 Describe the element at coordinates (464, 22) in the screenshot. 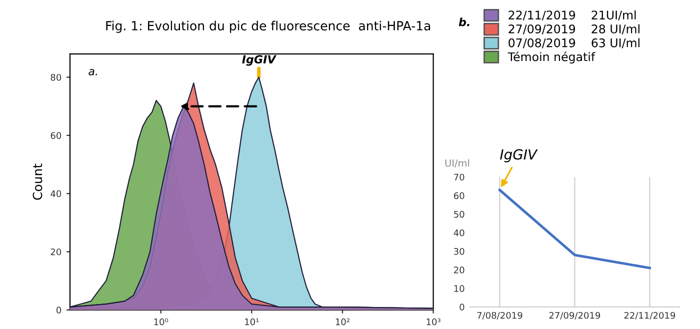

I see `text: b.` at that location.